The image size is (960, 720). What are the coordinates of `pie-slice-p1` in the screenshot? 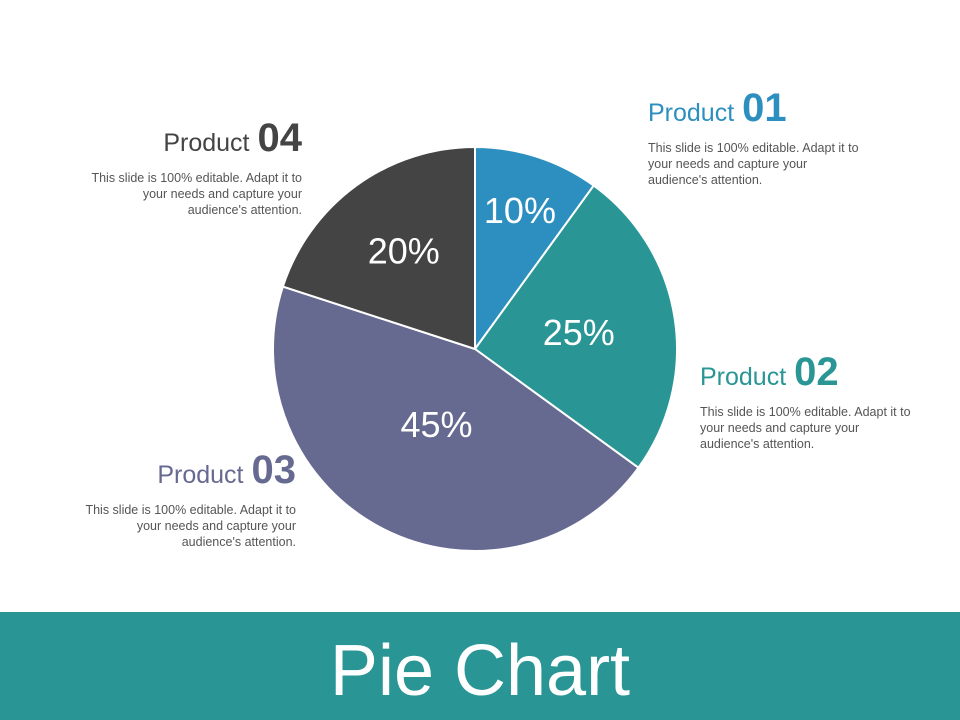 It's located at (535, 249).